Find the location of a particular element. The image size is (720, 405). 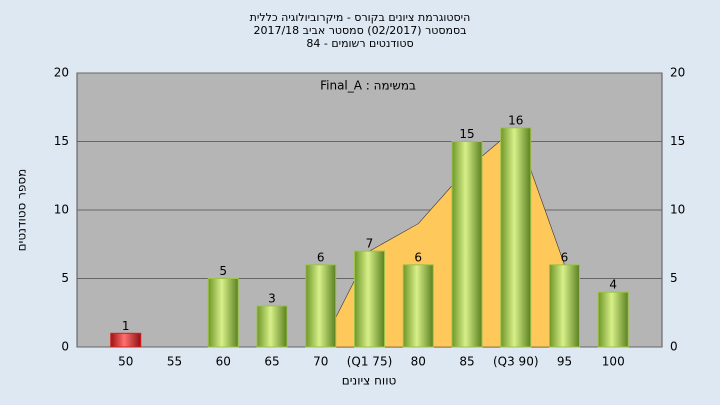

x-tick-label: 100 is located at coordinates (613, 362).